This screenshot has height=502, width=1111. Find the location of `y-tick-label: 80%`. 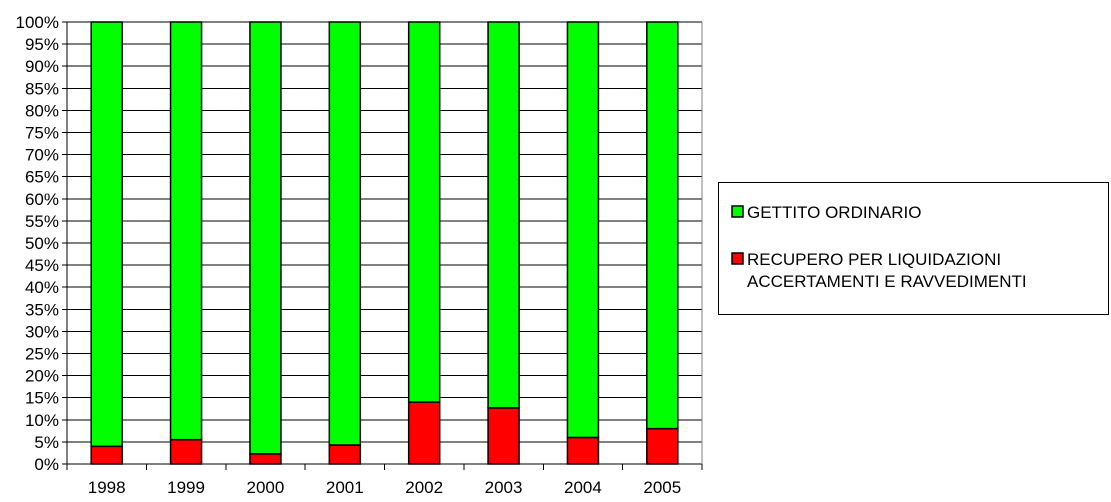

y-tick-label: 80% is located at coordinates (42, 110).